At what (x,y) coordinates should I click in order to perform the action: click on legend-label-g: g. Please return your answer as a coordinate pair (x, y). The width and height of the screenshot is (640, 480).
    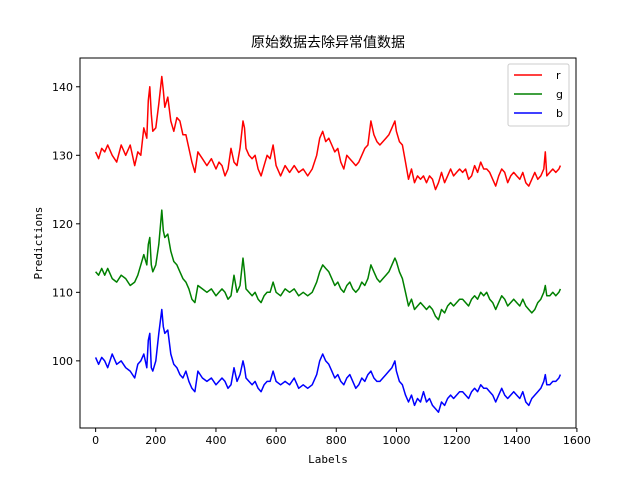
    Looking at the image, I should click on (559, 94).